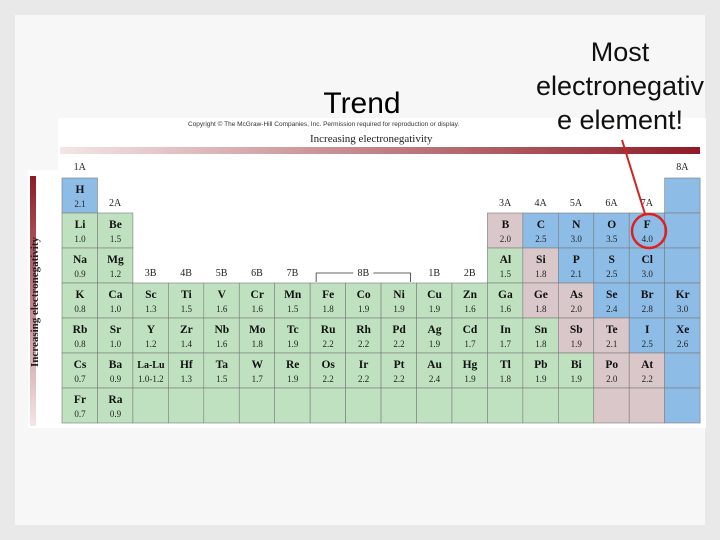 The height and width of the screenshot is (540, 720). I want to click on group-label: 3A, so click(505, 203).